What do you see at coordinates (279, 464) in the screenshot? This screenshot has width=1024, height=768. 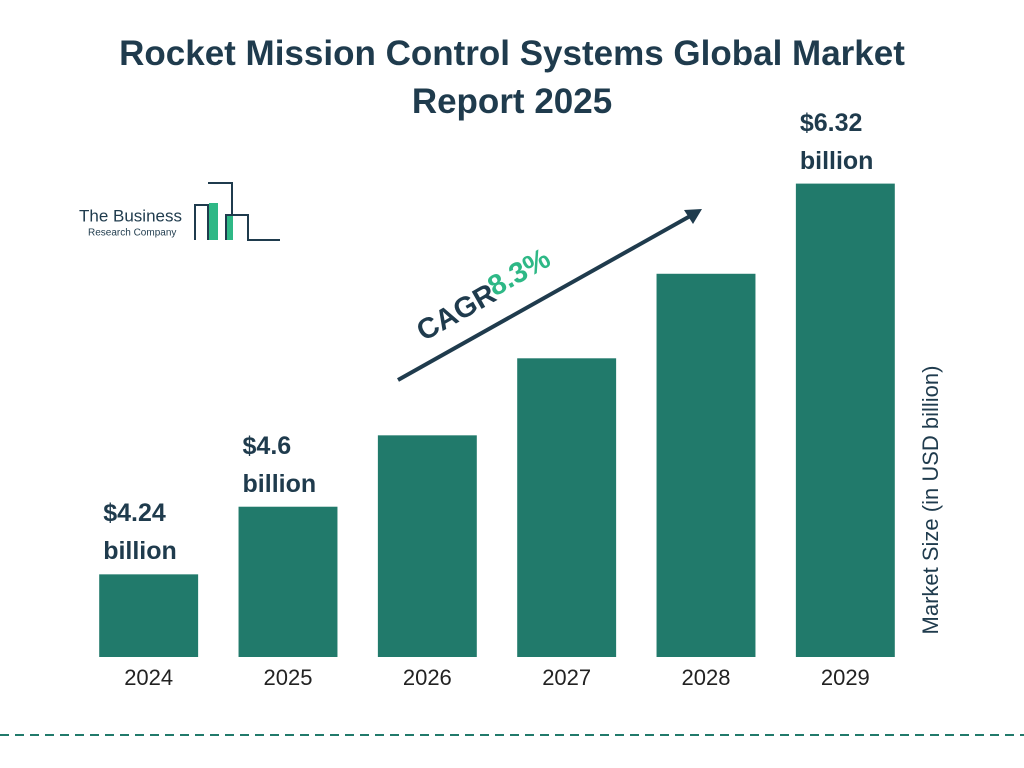 I see `value-label: $4.6 billion` at bounding box center [279, 464].